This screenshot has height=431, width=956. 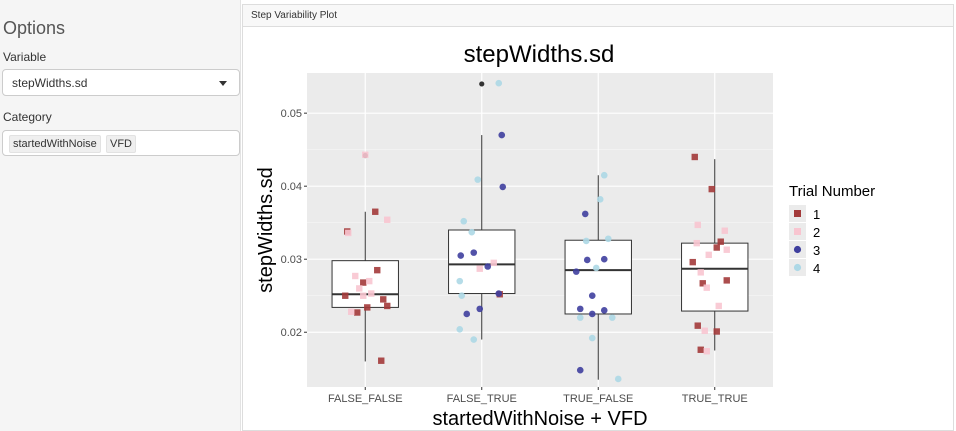 I want to click on sidebar-title: Options, so click(x=34, y=28).